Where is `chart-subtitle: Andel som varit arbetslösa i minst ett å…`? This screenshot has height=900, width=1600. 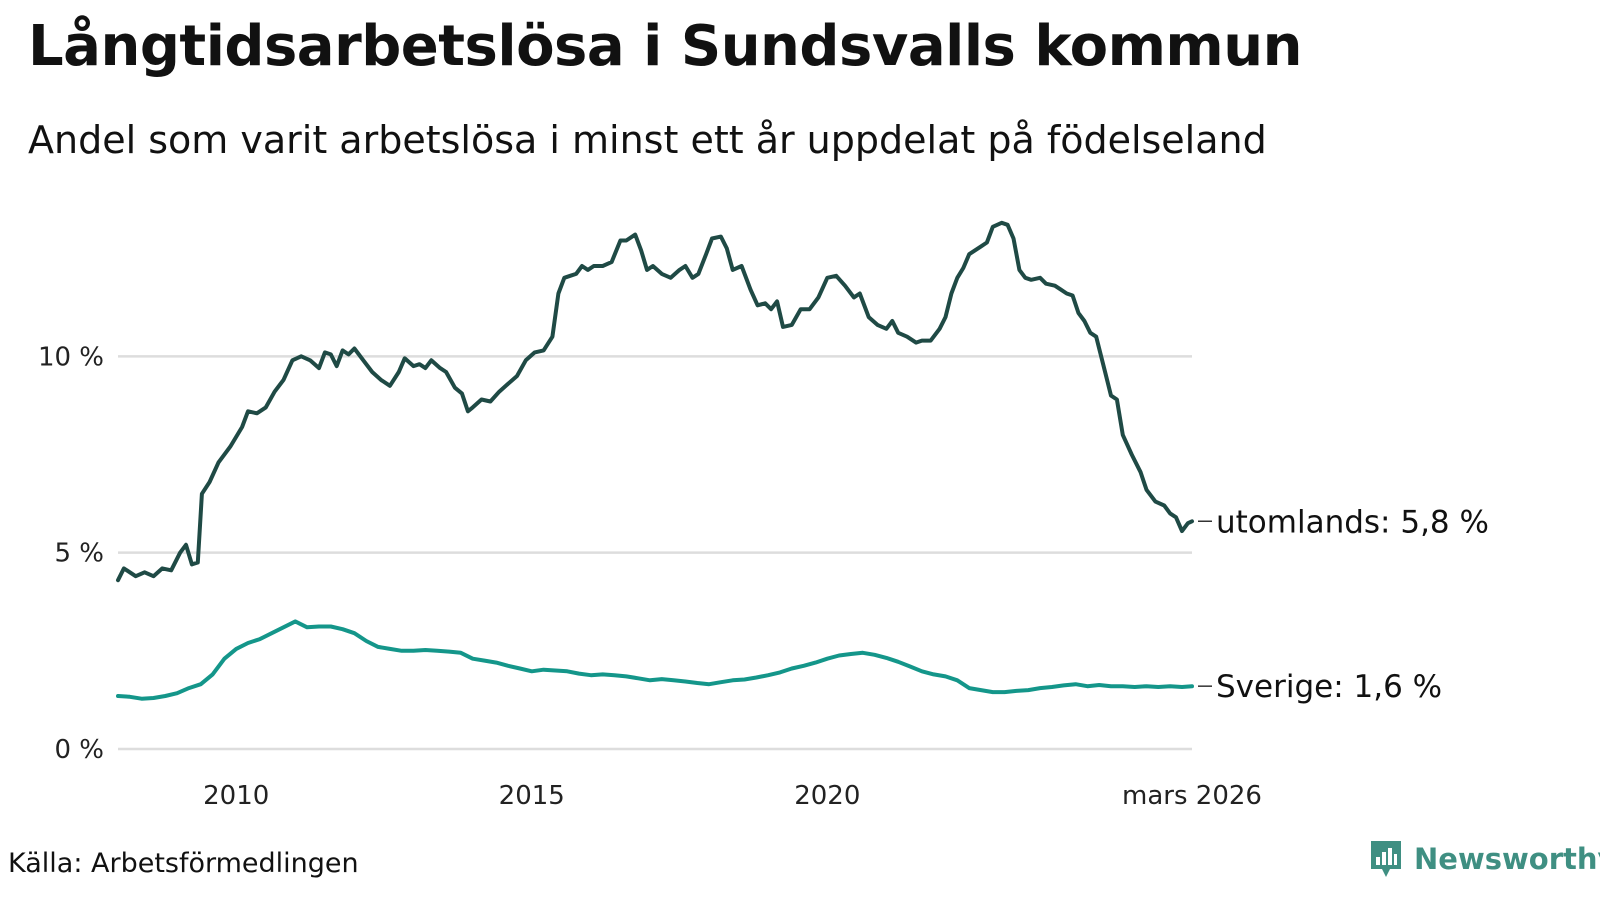 chart-subtitle: Andel som varit arbetslösa i minst ett å… is located at coordinates (647, 140).